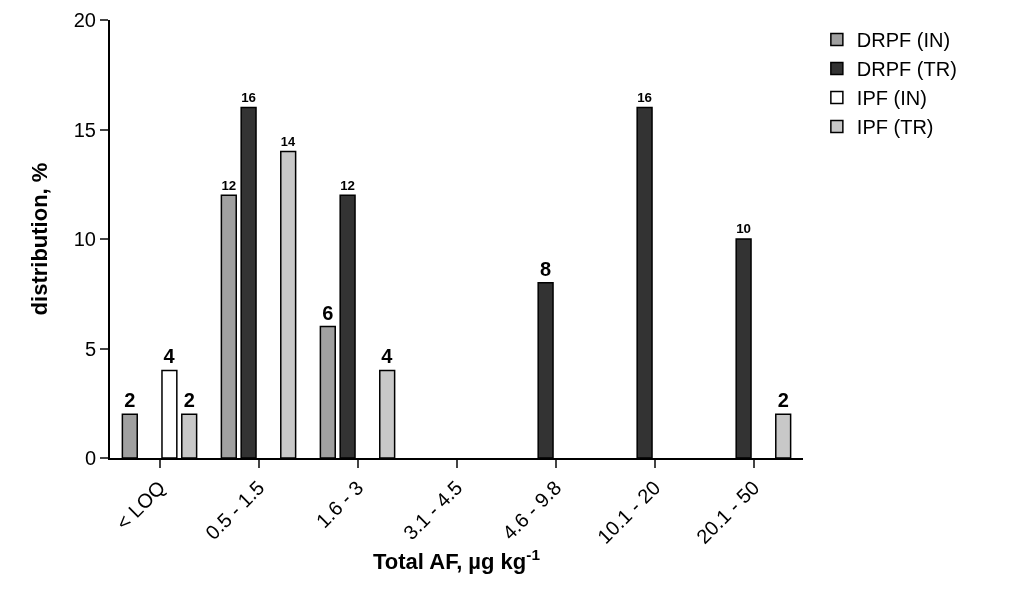 Image resolution: width=1033 pixels, height=608 pixels. What do you see at coordinates (84, 129) in the screenshot?
I see `y-tick-label: 15` at bounding box center [84, 129].